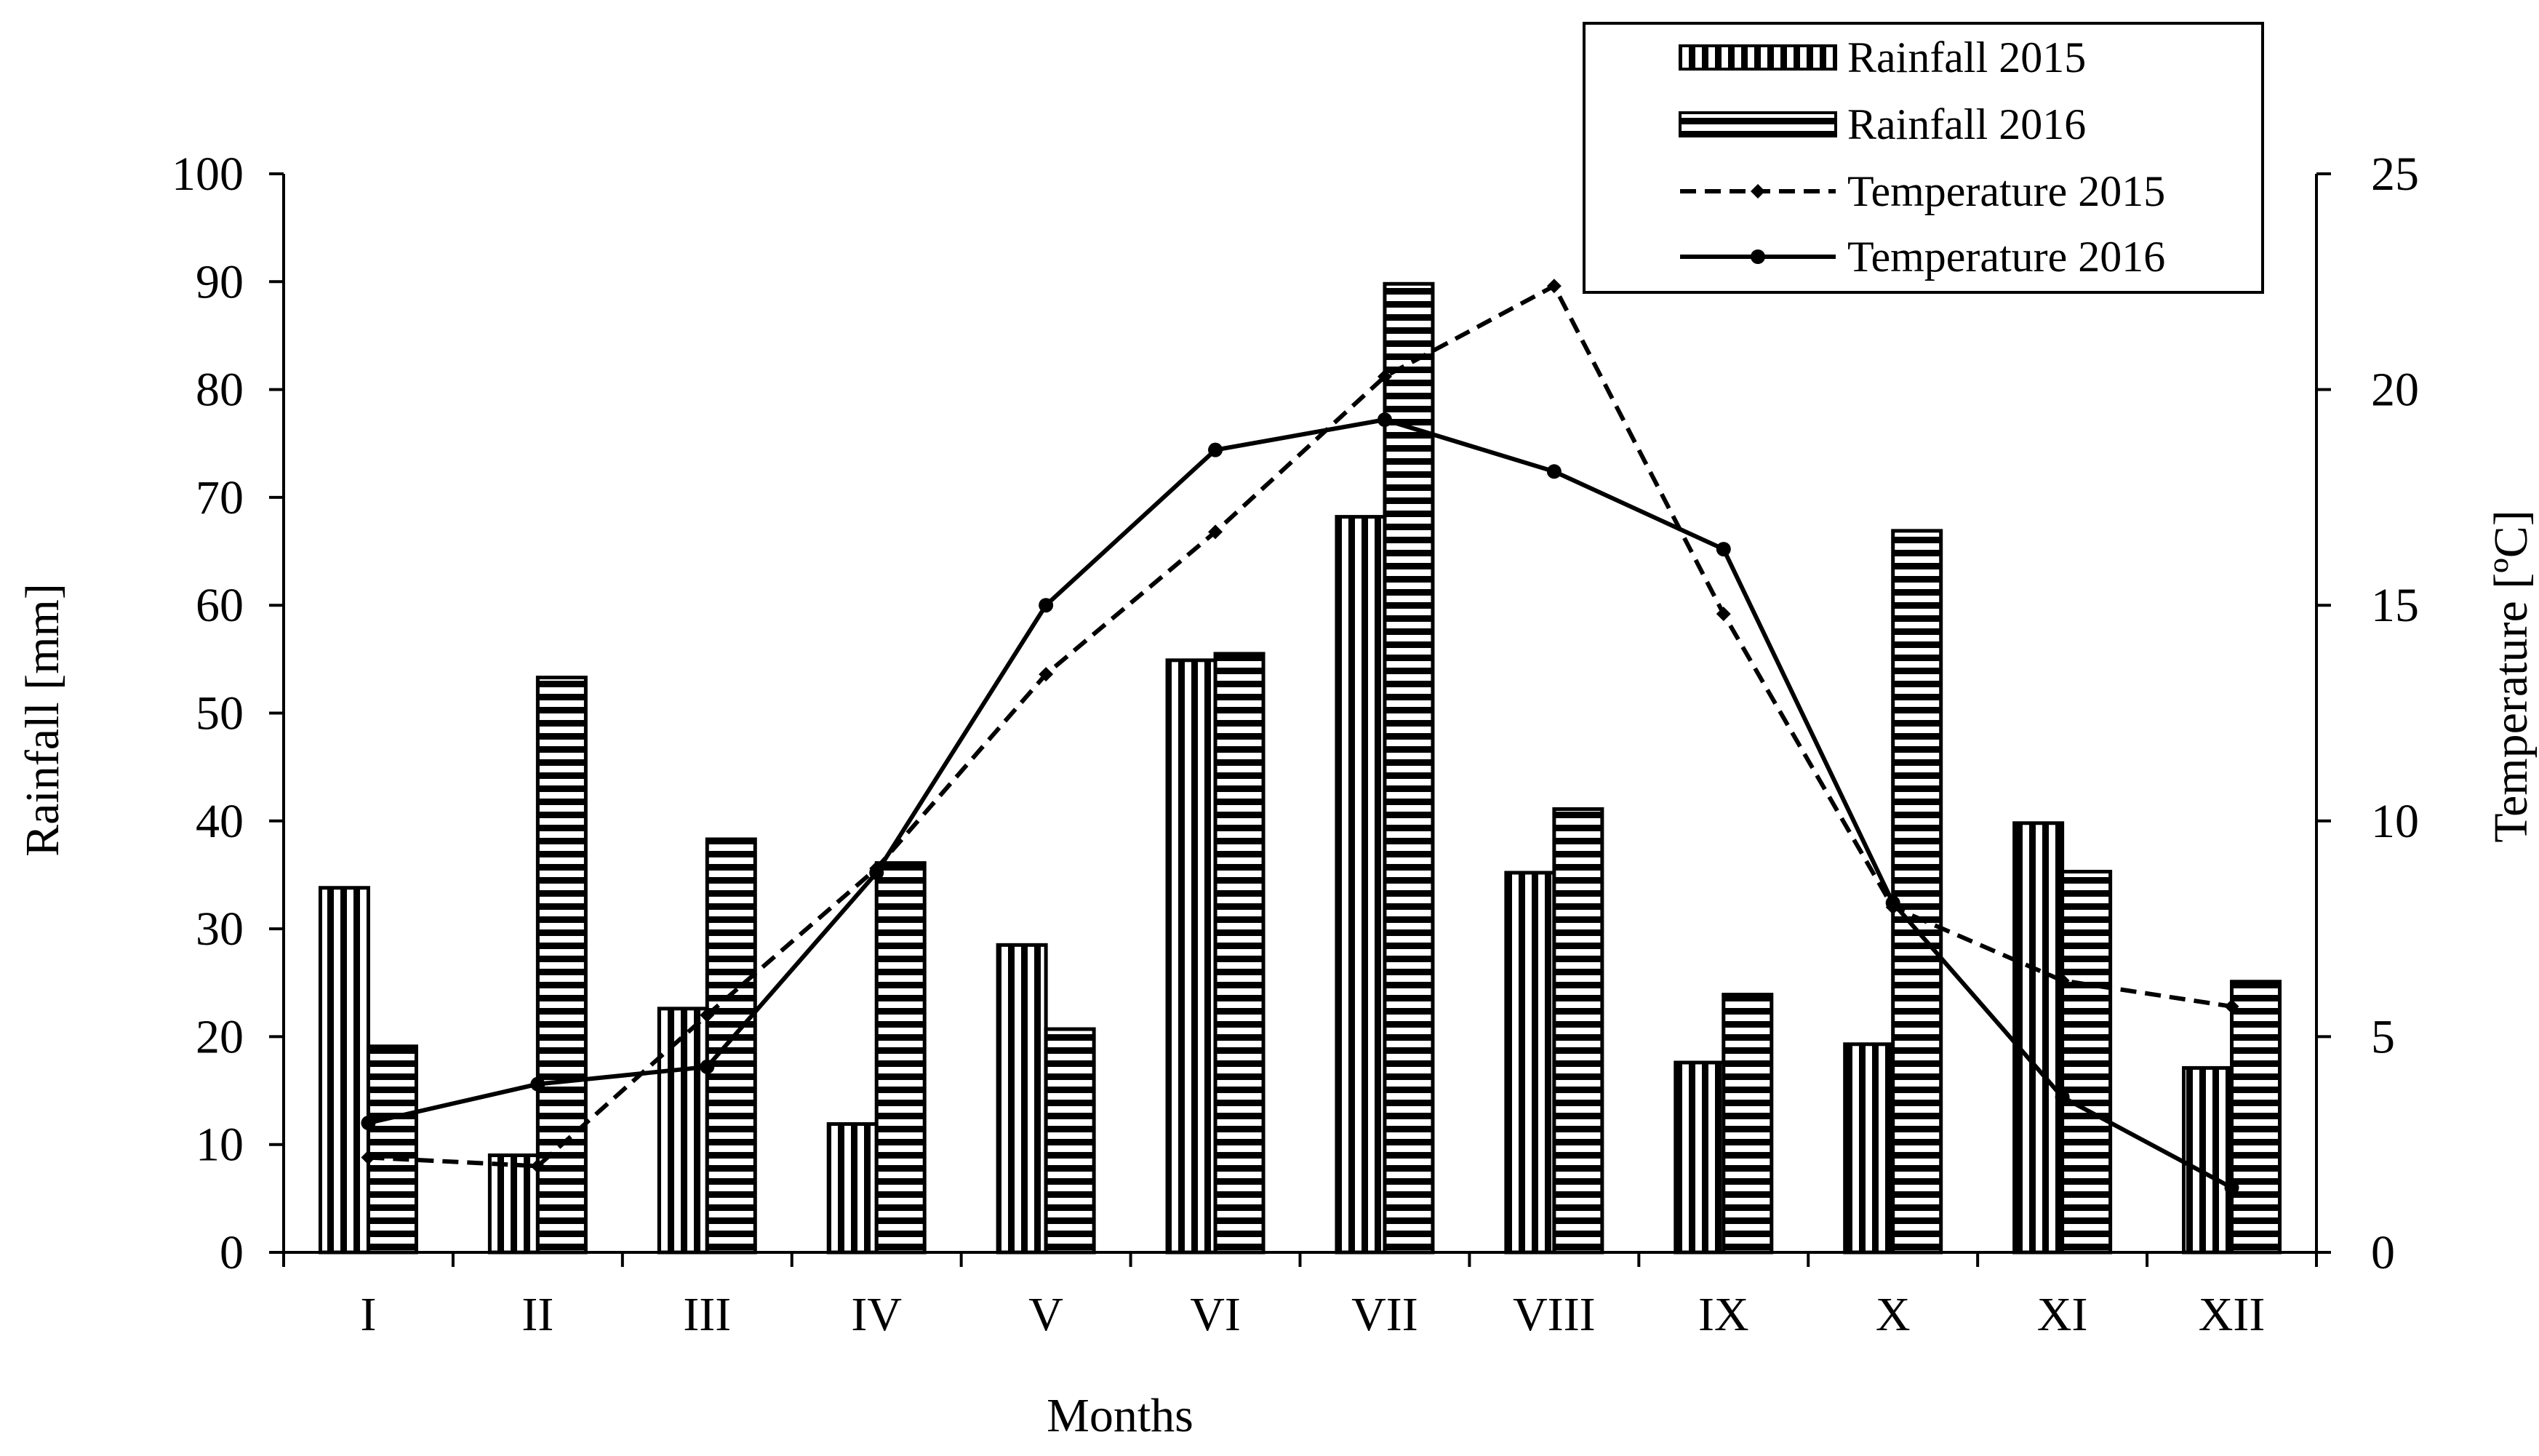 This screenshot has width=2539, height=1456. Describe the element at coordinates (1758, 124) in the screenshot. I see `legend-swatch-rainfall-2016` at that location.